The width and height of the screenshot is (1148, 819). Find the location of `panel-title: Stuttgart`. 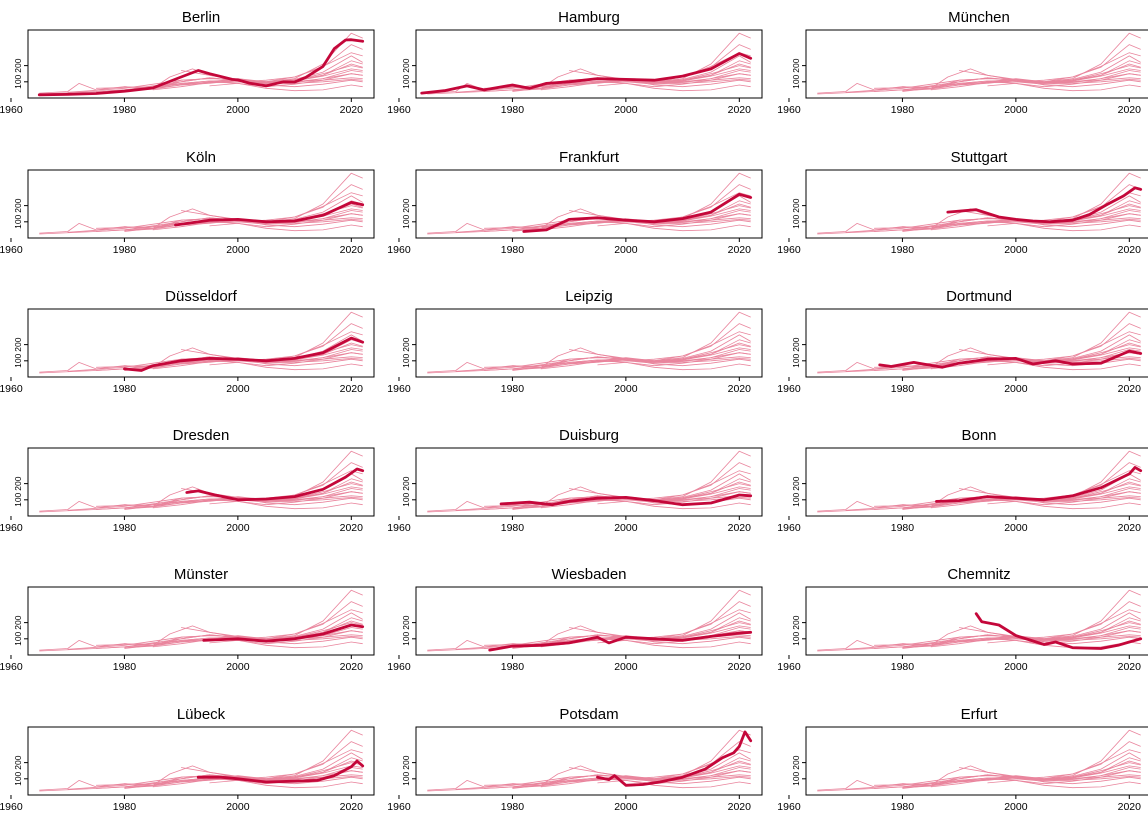

panel-title: Stuttgart is located at coordinates (980, 157).